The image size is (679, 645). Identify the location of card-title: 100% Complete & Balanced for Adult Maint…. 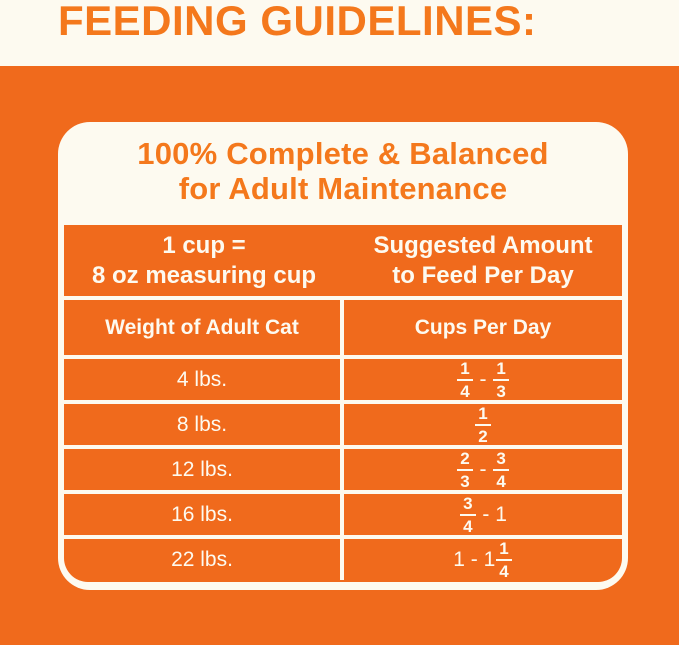
(343, 164).